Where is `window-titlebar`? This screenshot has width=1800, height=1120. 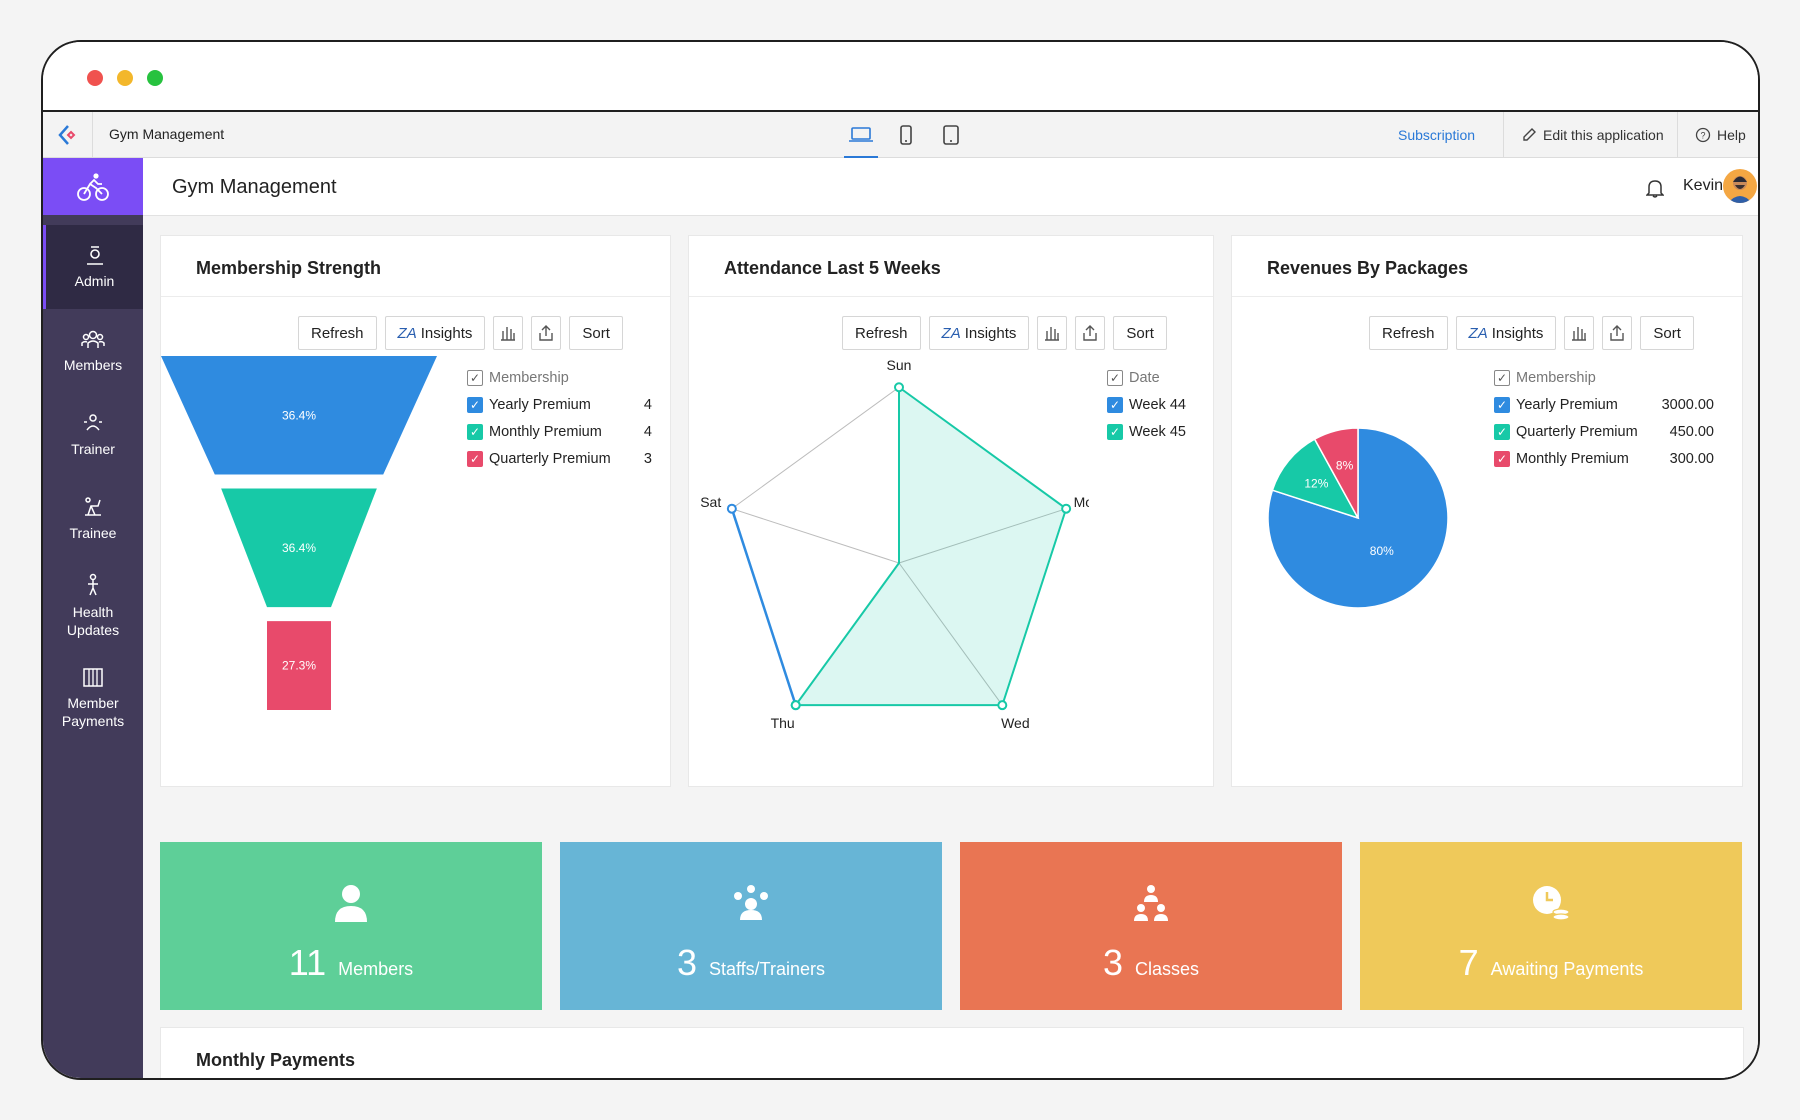 window-titlebar is located at coordinates (900, 77).